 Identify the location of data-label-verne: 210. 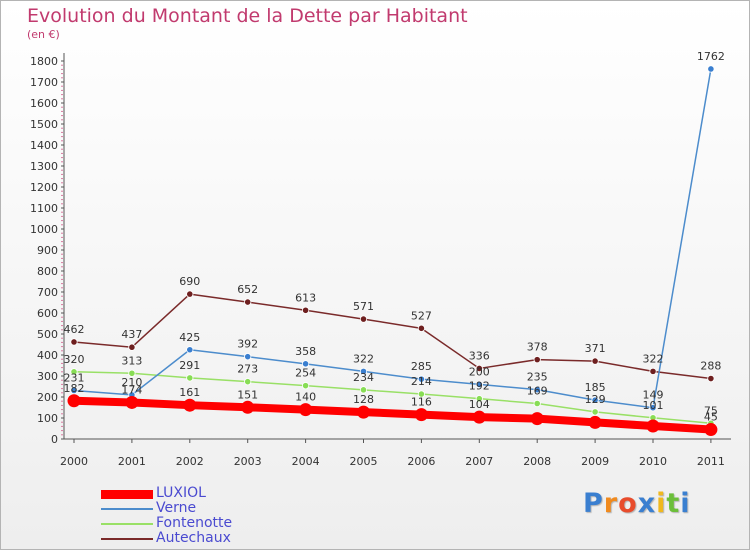
(131, 382).